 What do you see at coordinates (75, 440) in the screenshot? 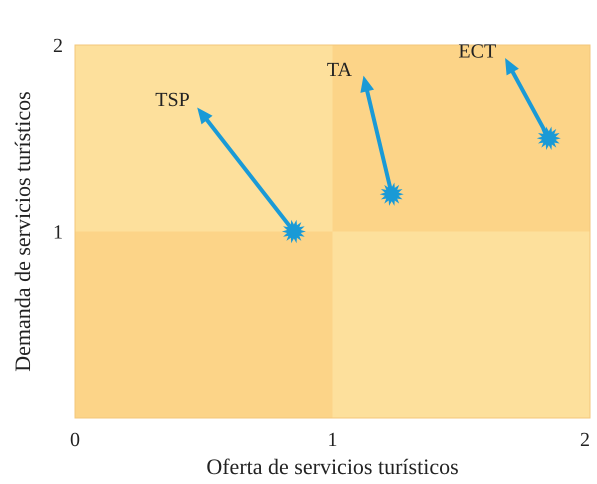
I see `x-tick-label: 0` at bounding box center [75, 440].